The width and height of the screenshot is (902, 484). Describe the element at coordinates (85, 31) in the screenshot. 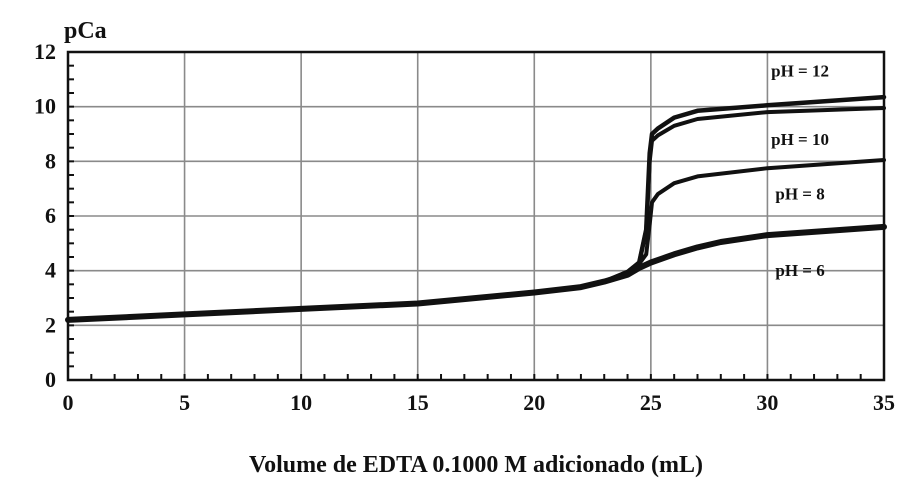

I see `y-axis-title: pCa` at that location.